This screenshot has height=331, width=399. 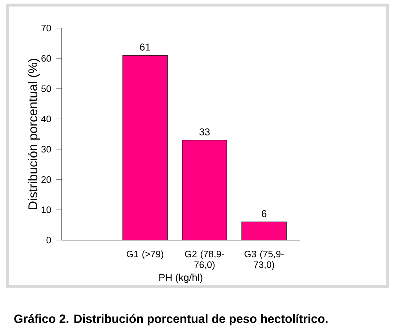 I want to click on y-tick-label: 10, so click(x=47, y=210).